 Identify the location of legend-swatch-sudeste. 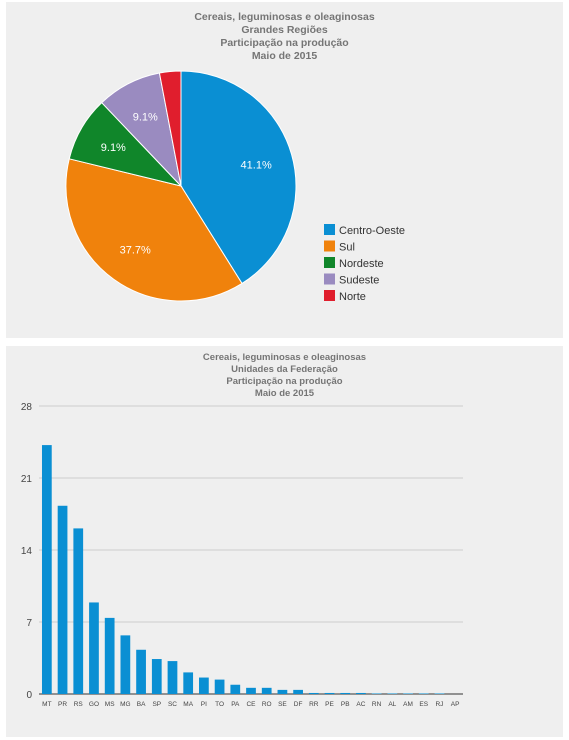
(329, 279).